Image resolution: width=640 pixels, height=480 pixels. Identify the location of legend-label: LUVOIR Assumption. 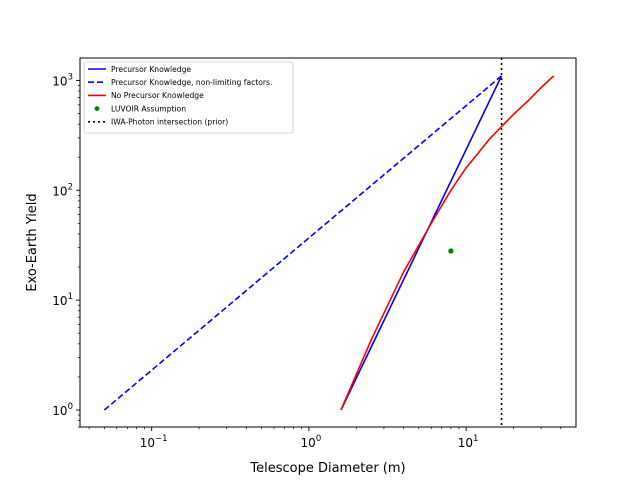
(148, 108).